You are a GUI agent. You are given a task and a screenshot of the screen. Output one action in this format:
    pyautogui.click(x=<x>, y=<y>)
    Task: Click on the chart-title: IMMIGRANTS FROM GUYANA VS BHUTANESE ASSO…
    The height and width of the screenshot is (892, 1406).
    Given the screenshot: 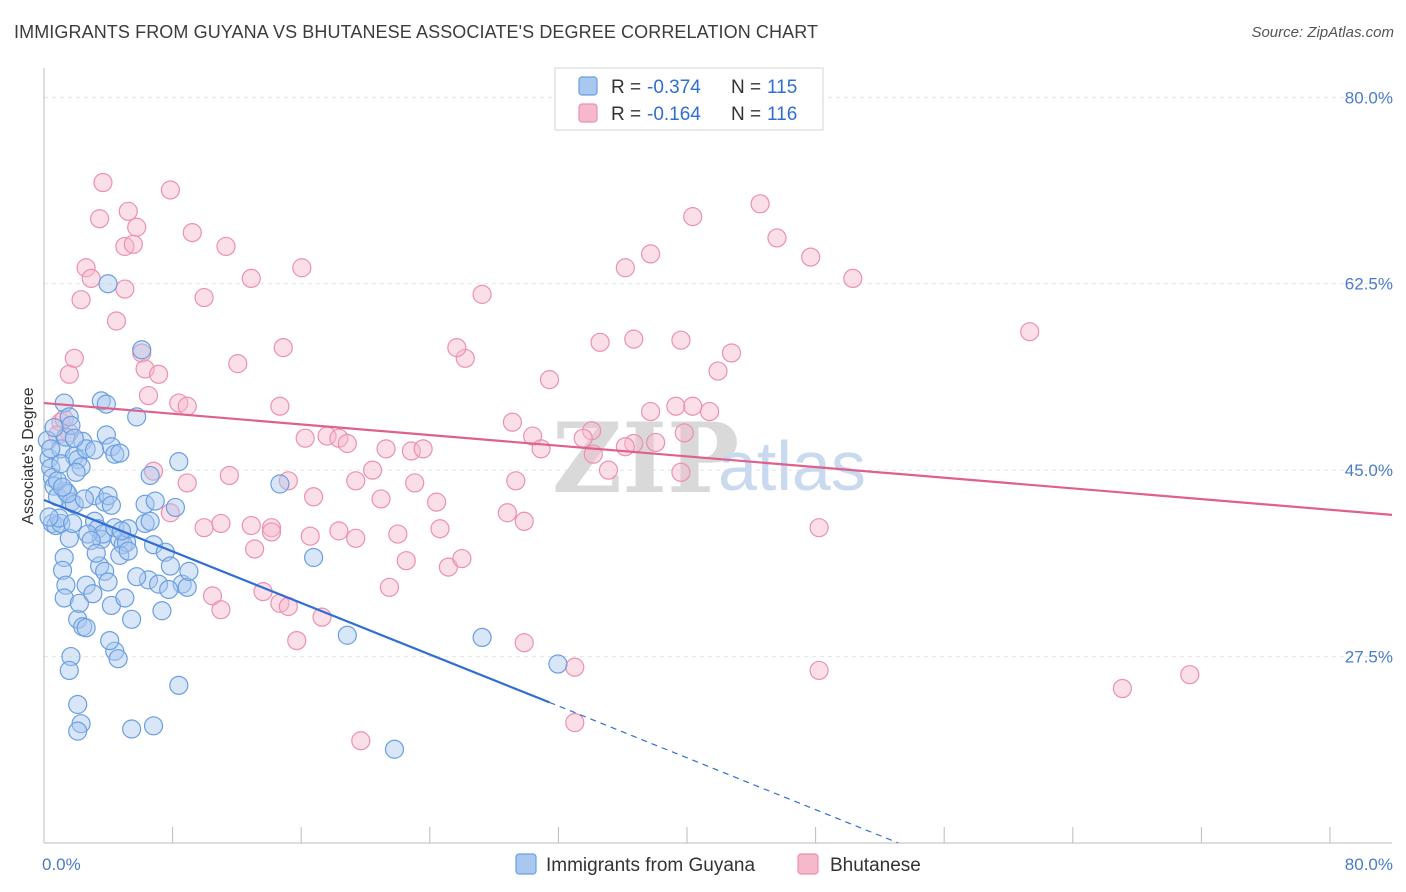 What is the action you would take?
    pyautogui.click(x=416, y=32)
    